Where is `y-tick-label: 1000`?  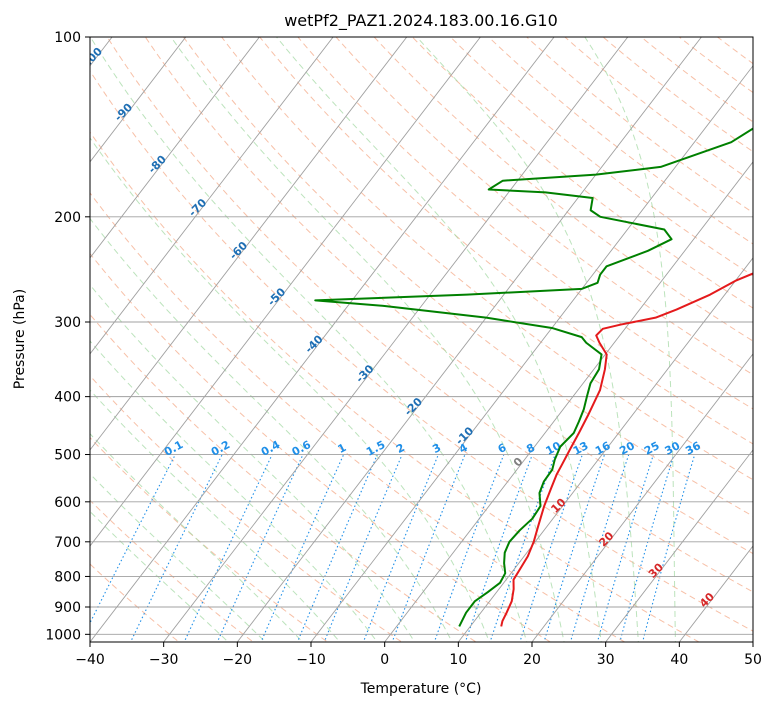
y-tick-label: 1000 is located at coordinates (63, 635).